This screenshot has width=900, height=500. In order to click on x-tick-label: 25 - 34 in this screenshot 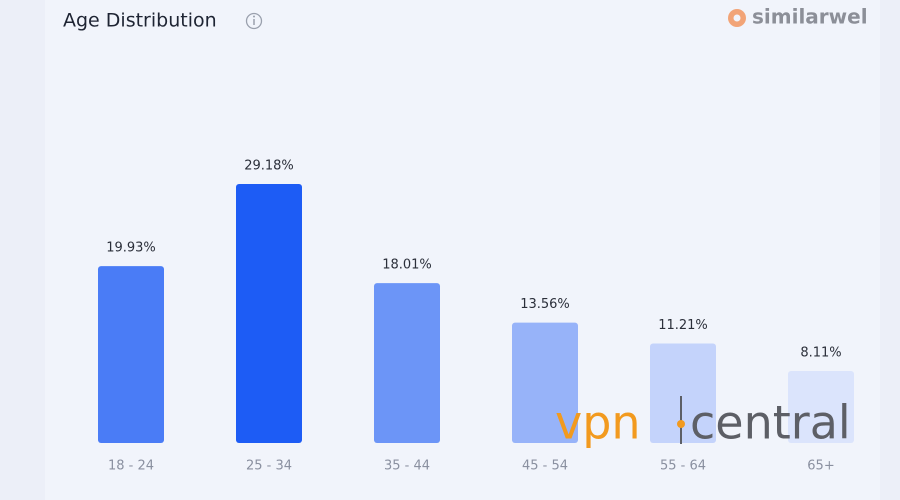, I will do `click(269, 466)`.